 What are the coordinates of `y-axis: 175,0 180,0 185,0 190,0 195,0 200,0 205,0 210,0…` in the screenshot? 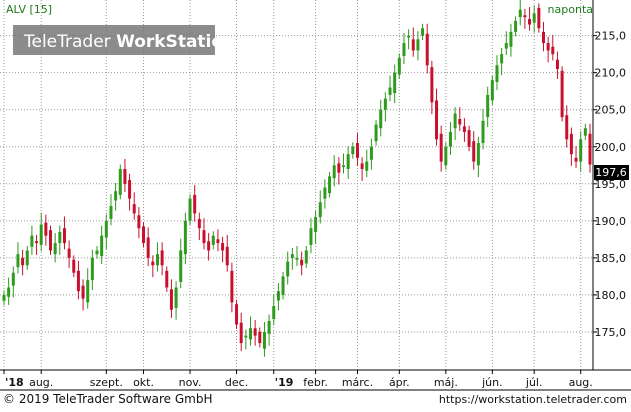 It's located at (609, 184).